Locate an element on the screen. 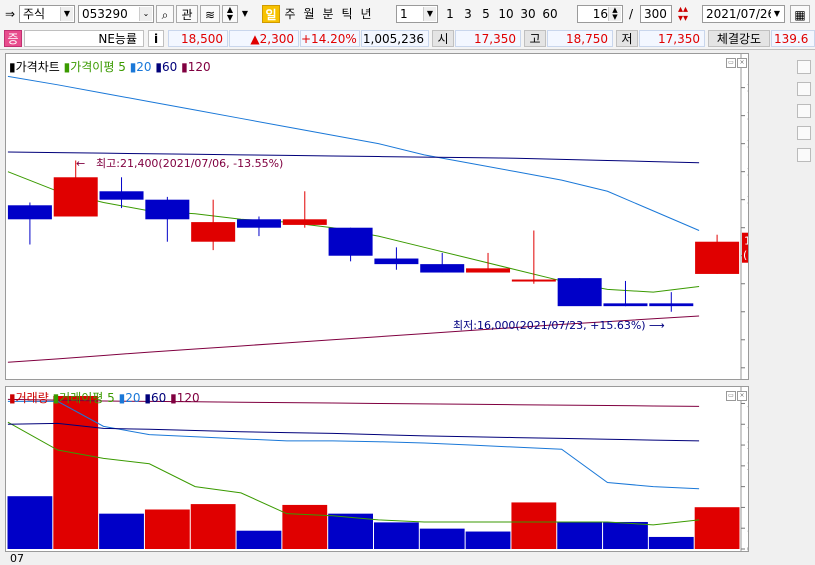 This screenshot has width=815, height=565. price-tick-label: 16,000 is located at coordinates (747, 312).